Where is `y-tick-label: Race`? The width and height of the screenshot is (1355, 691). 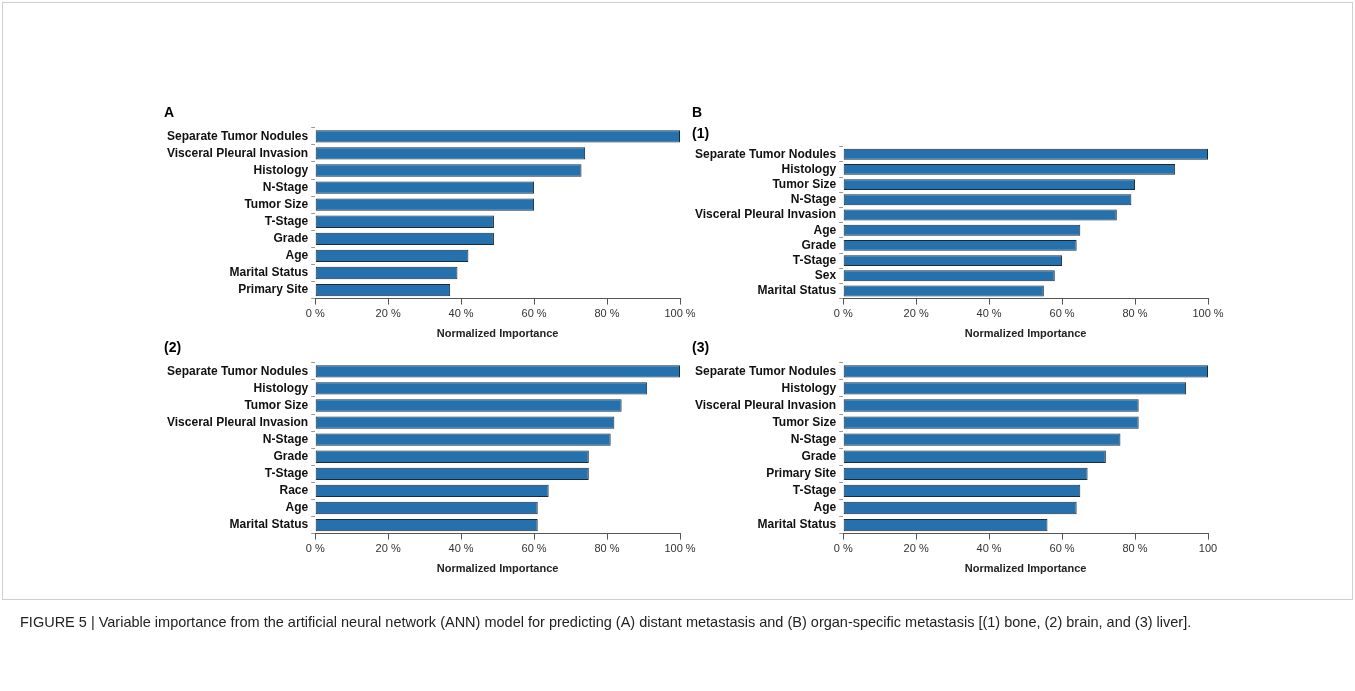
y-tick-label: Race is located at coordinates (294, 490).